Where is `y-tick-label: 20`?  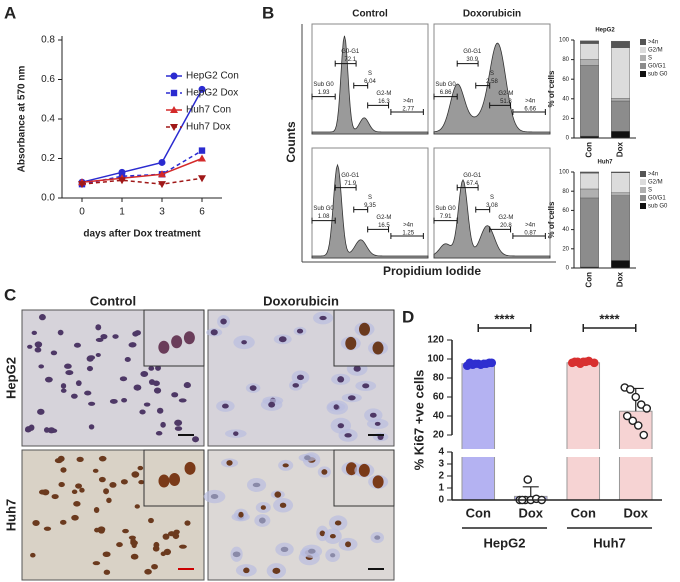
y-tick-label: 20 is located at coordinates (565, 119).